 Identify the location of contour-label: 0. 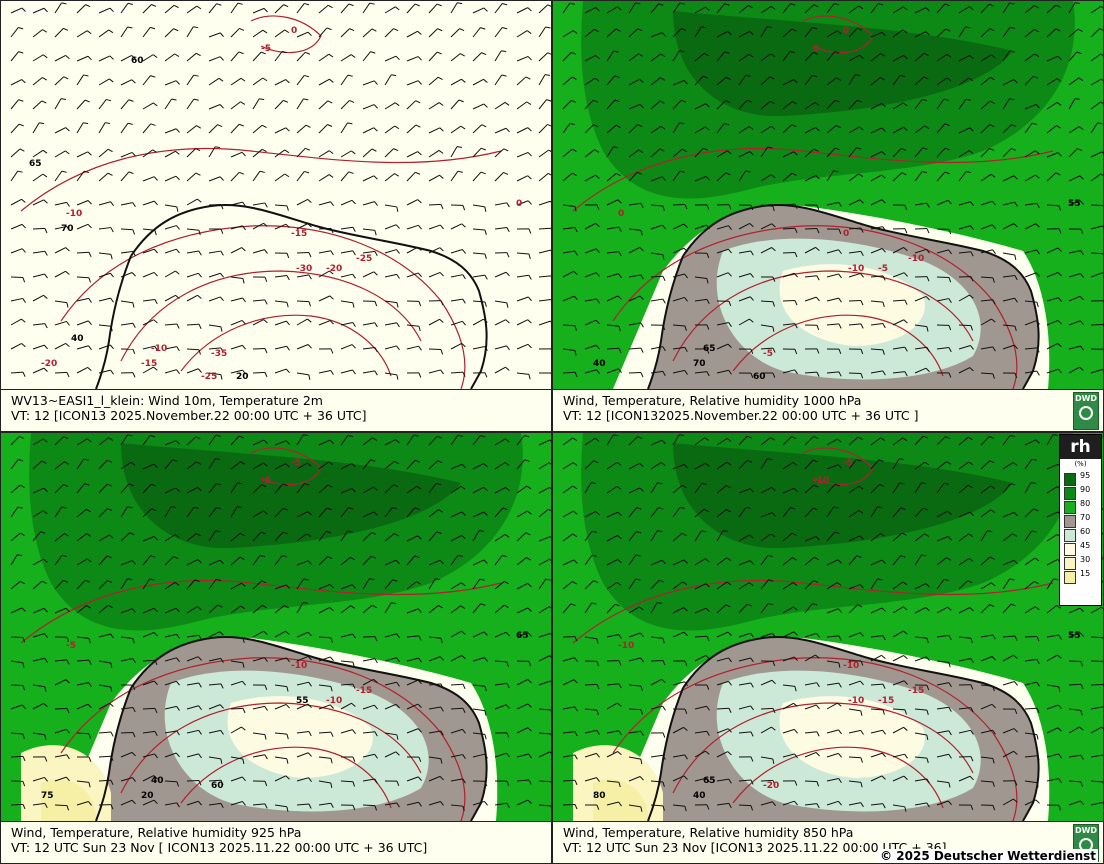
(294, 31).